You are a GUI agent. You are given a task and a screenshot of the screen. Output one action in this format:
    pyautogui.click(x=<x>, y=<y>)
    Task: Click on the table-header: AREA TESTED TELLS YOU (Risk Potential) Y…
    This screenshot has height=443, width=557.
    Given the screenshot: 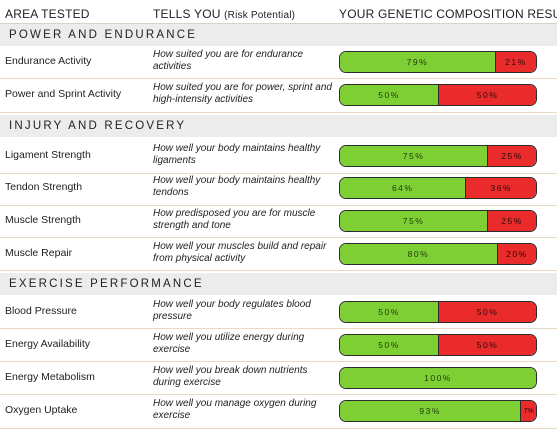 What is the action you would take?
    pyautogui.click(x=278, y=12)
    